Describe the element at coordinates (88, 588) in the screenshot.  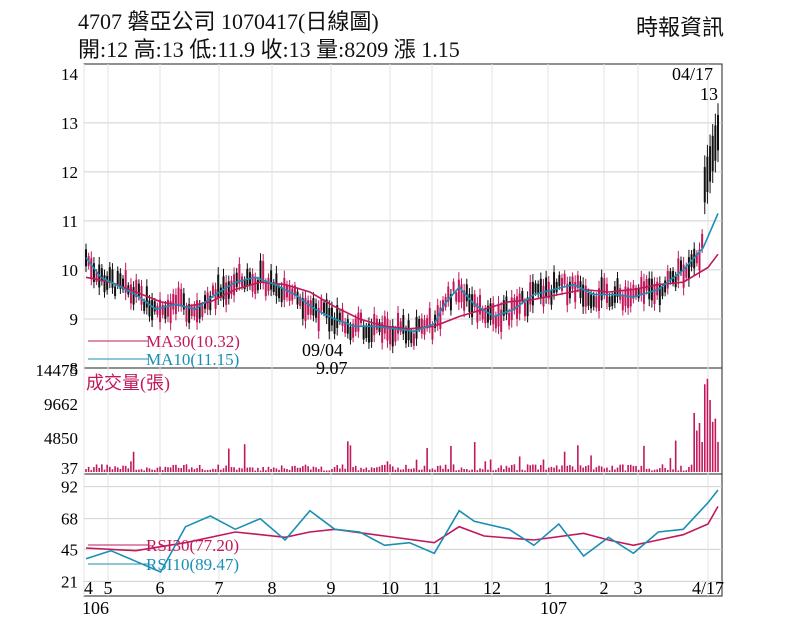
I see `month-label: 4` at that location.